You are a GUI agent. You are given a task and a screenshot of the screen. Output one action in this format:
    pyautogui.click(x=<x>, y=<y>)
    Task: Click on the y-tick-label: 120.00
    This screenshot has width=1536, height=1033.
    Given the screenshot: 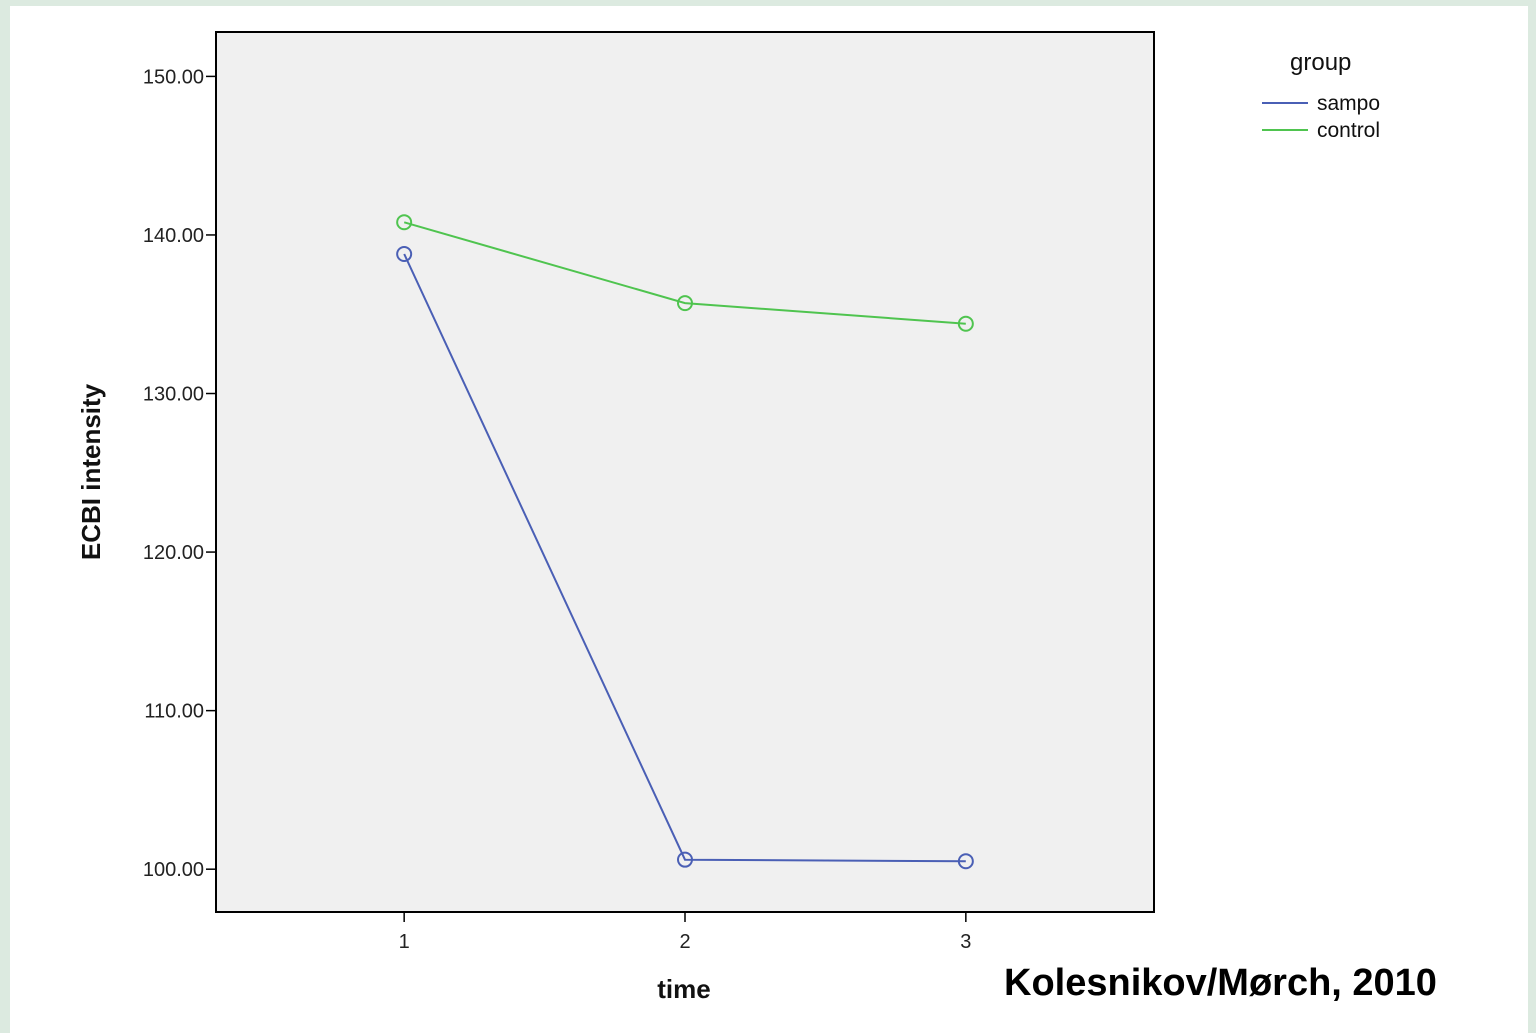 What is the action you would take?
    pyautogui.click(x=173, y=553)
    